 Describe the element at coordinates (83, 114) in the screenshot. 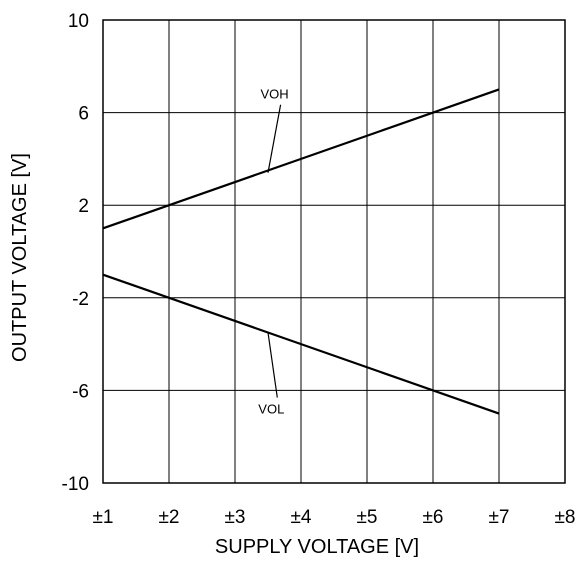

I see `y-tick-label: 6` at that location.